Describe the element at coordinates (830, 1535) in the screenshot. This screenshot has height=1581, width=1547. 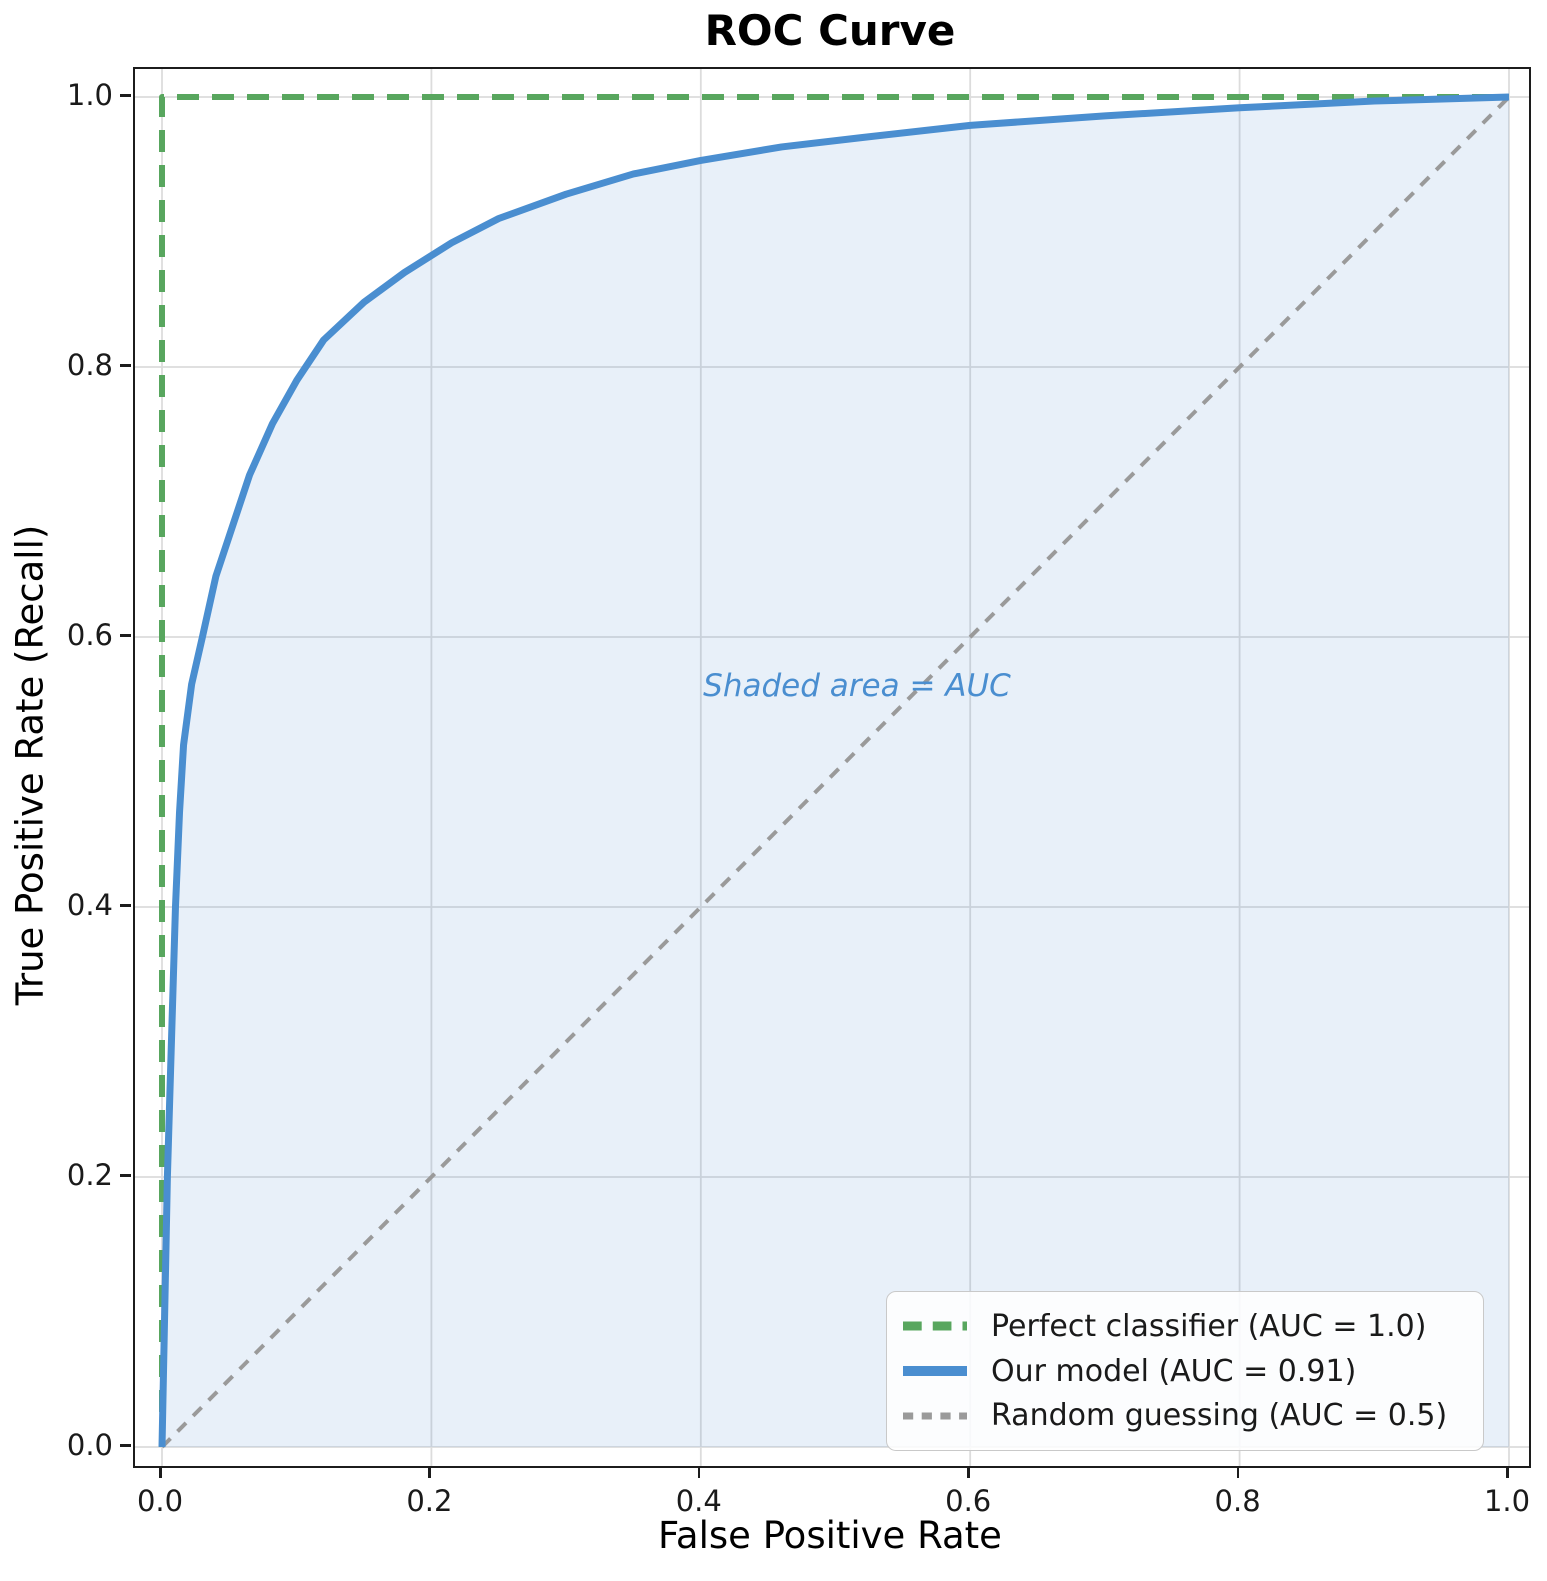
I see `x-axis-label: False Positive Rate` at that location.